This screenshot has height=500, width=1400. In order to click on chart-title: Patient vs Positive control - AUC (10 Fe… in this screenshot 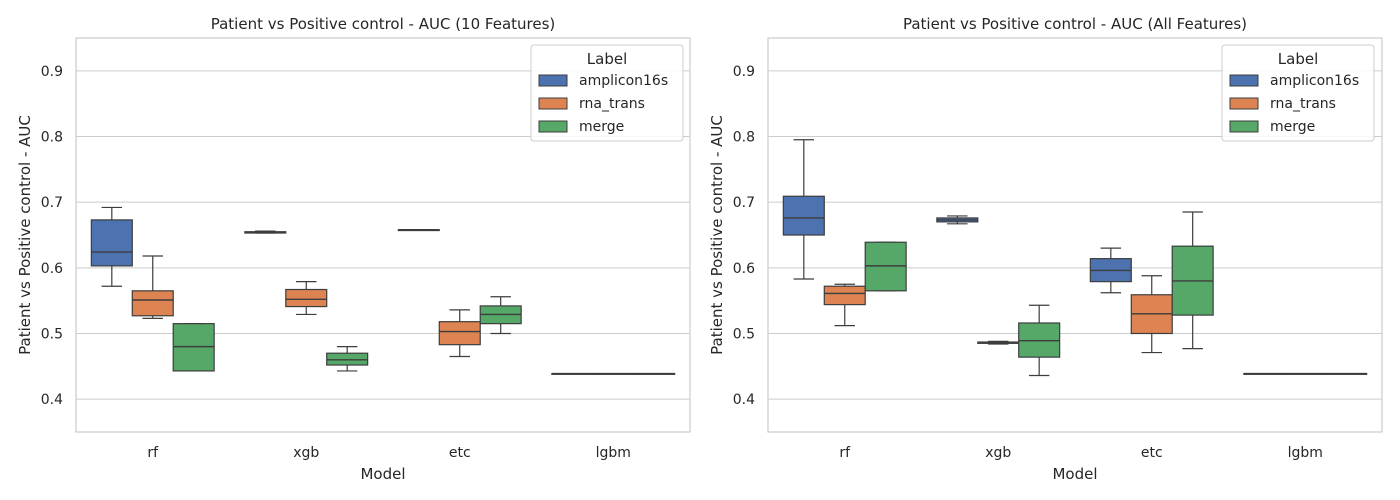, I will do `click(383, 24)`.